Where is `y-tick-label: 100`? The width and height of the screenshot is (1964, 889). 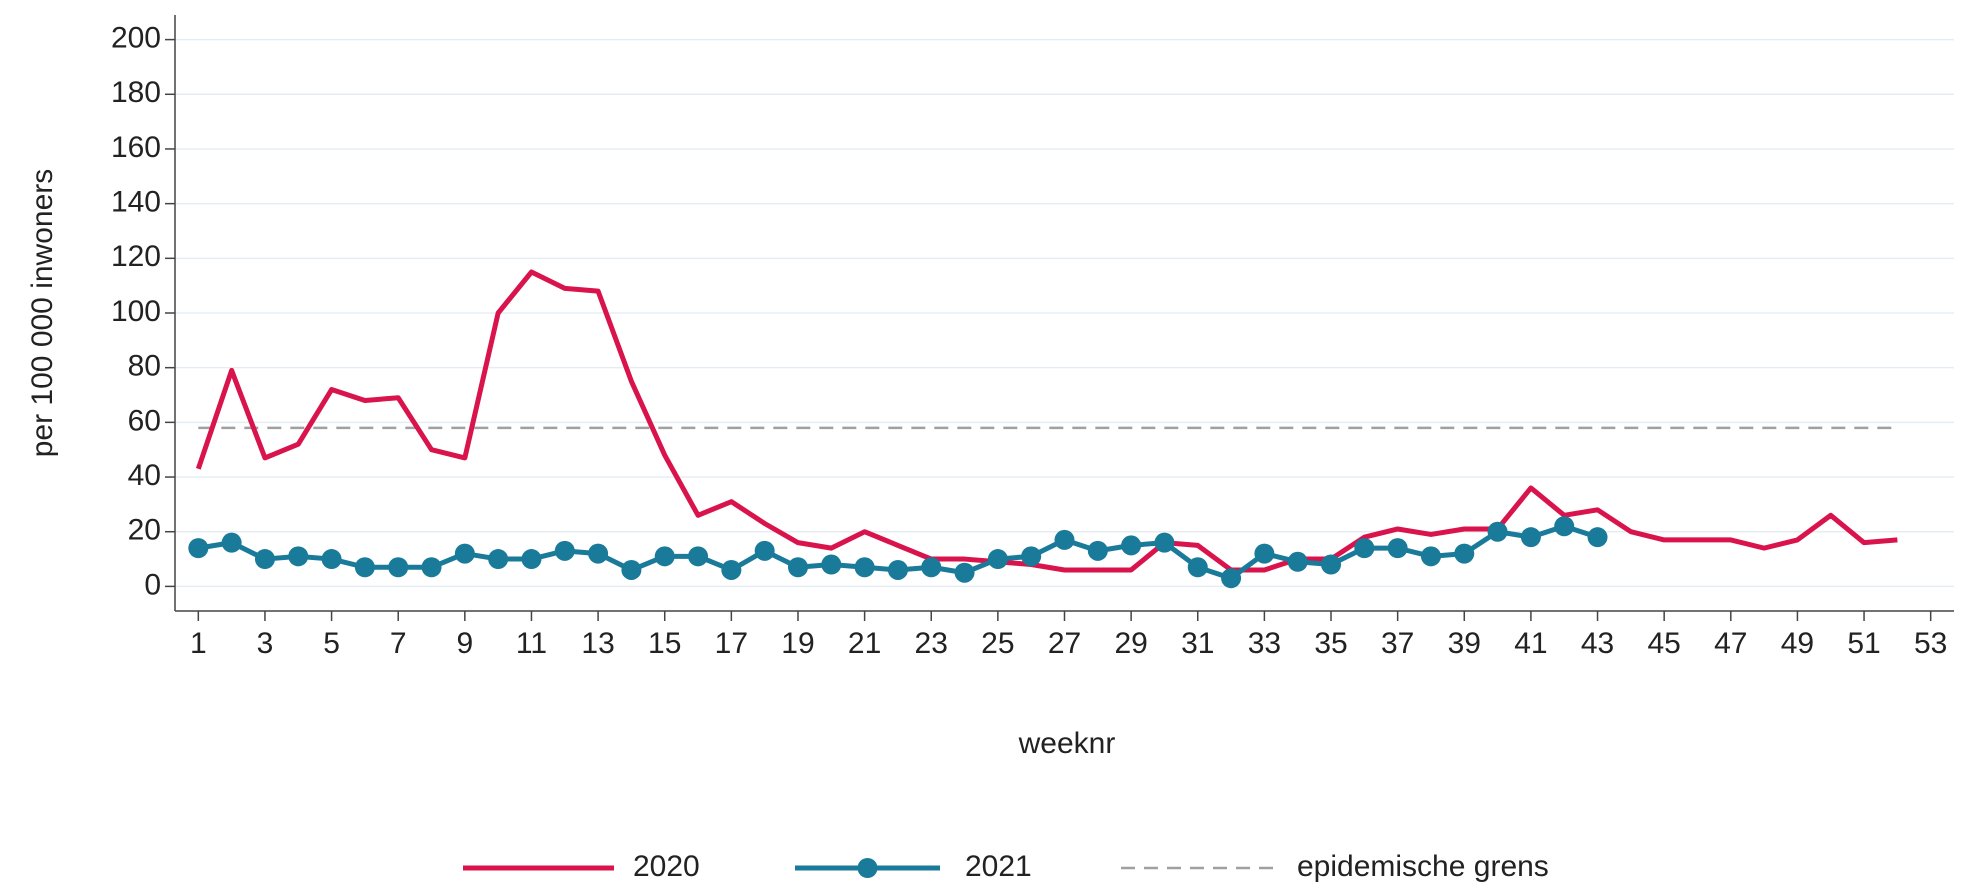 y-tick-label: 100 is located at coordinates (136, 311).